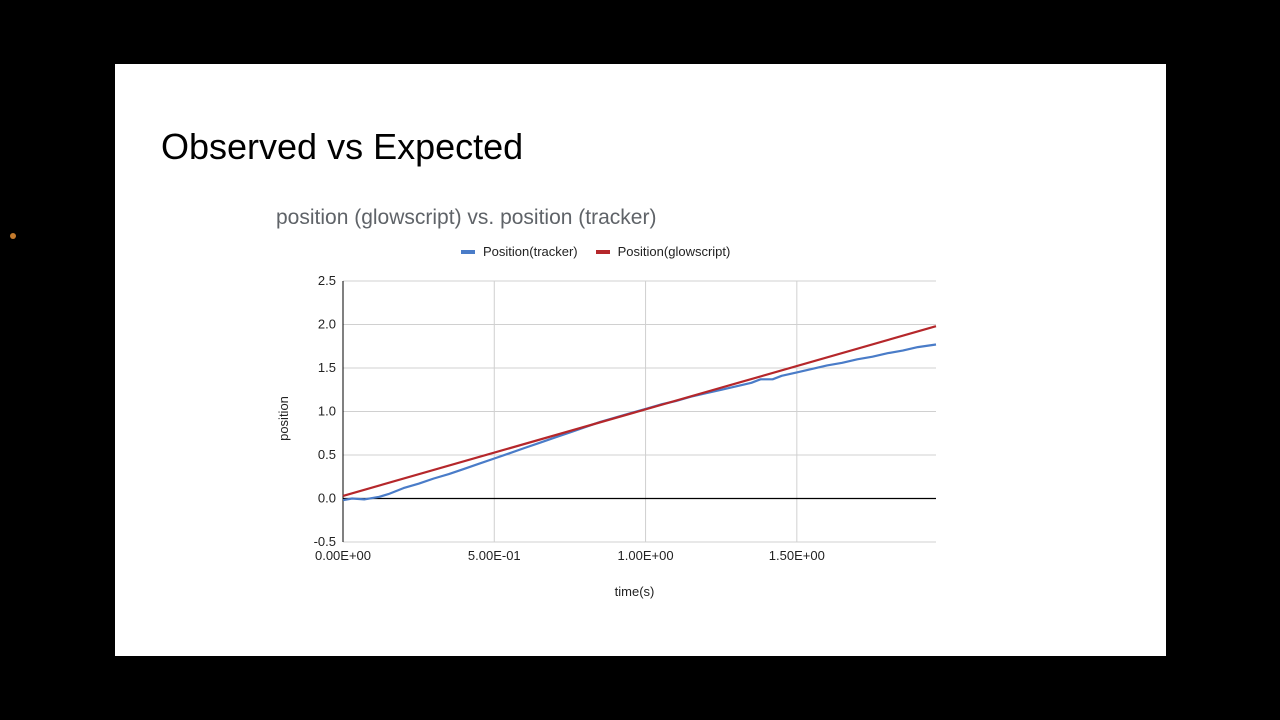 This screenshot has height=720, width=1280. What do you see at coordinates (674, 251) in the screenshot?
I see `legend-label-glowscript: Position(glowscript)` at bounding box center [674, 251].